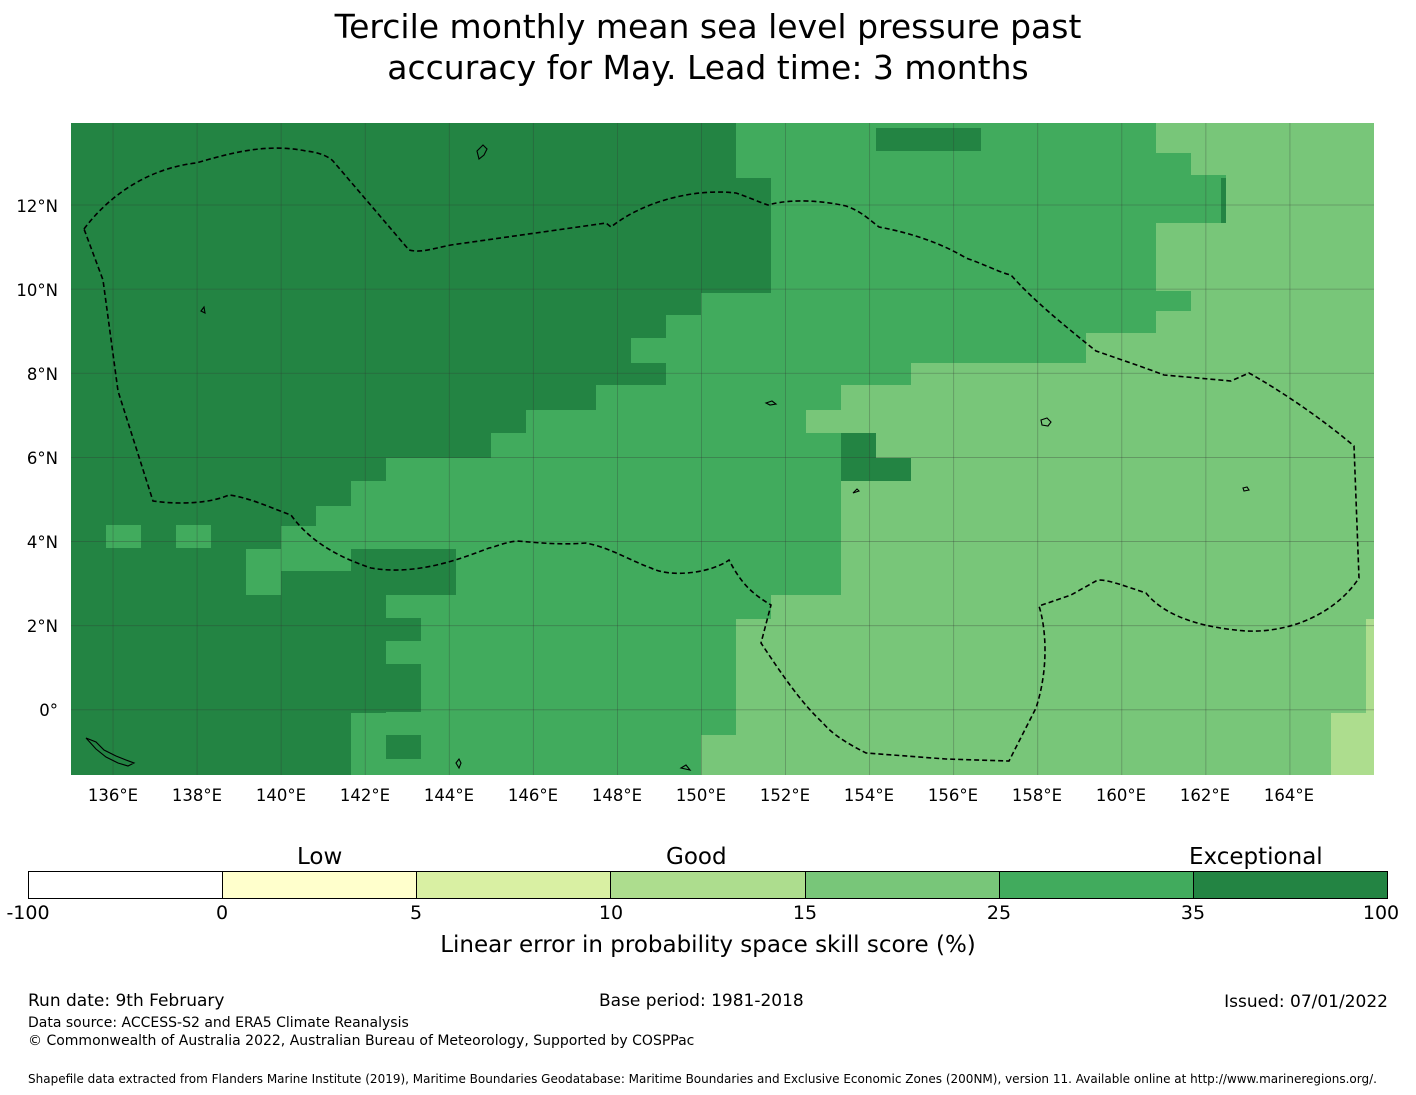 The height and width of the screenshot is (1095, 1416). I want to click on colorbar-label-low: Low, so click(320, 857).